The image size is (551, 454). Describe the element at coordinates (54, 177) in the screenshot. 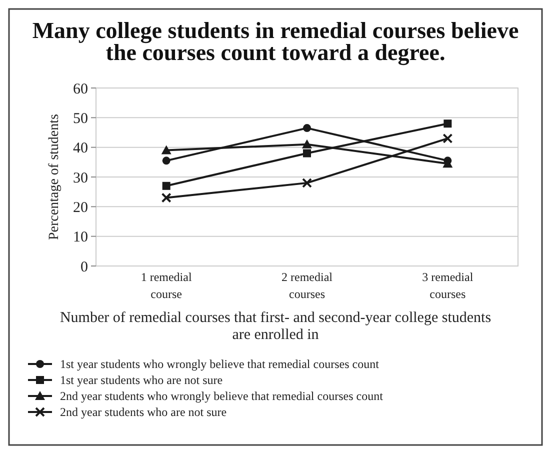

I see `y-axis-title: Percentage of students` at that location.